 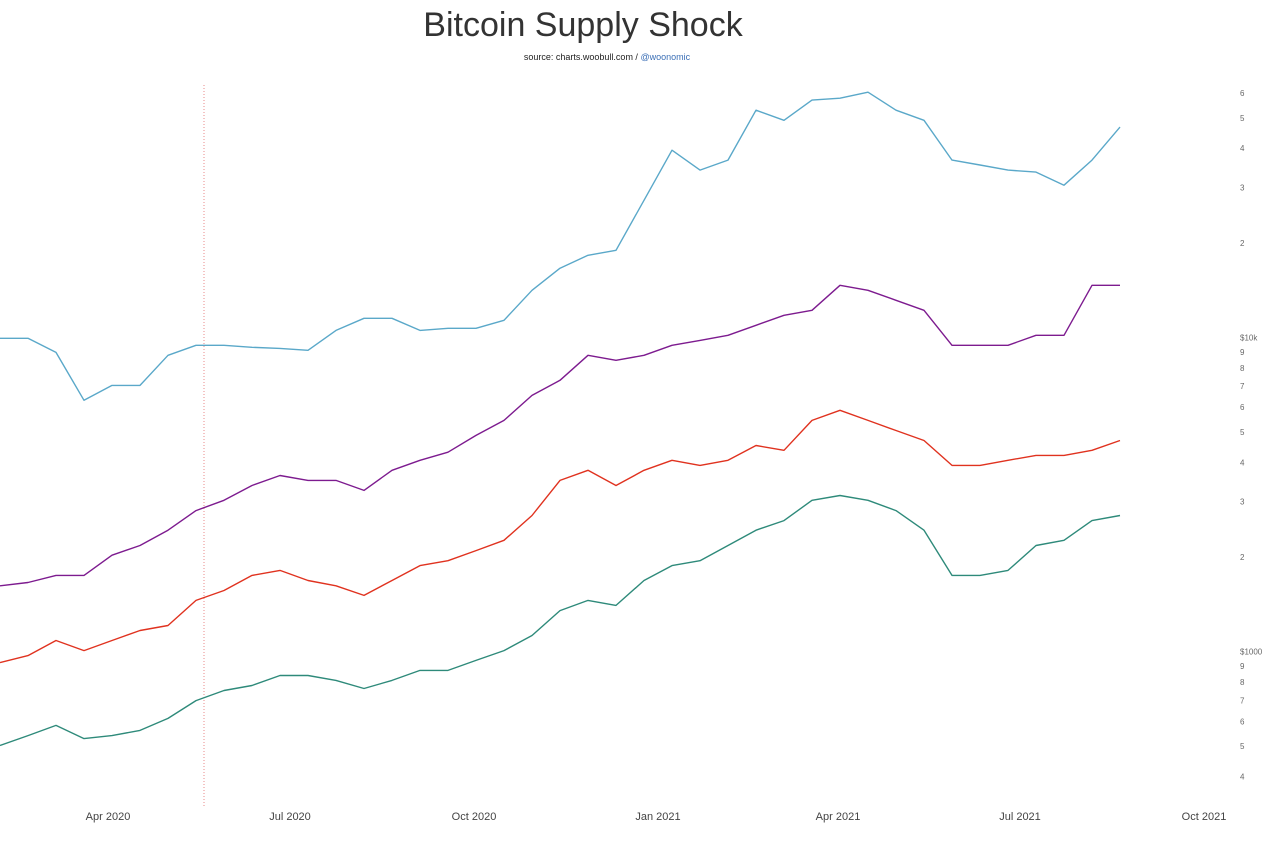 I want to click on x-tick-label: Oct 2020, so click(x=474, y=817).